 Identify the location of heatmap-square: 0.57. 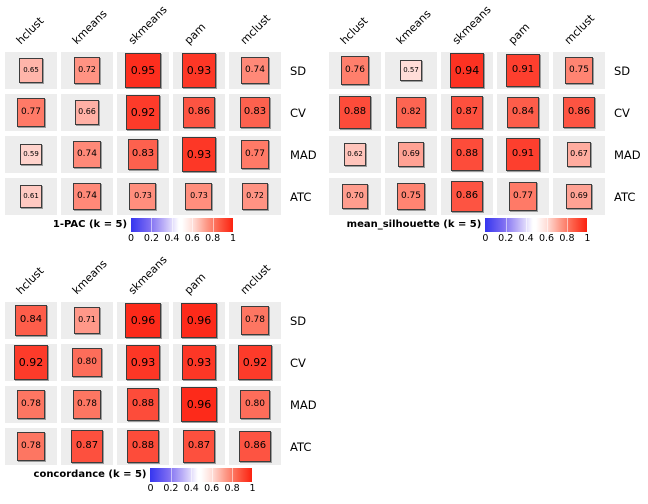
(411, 70).